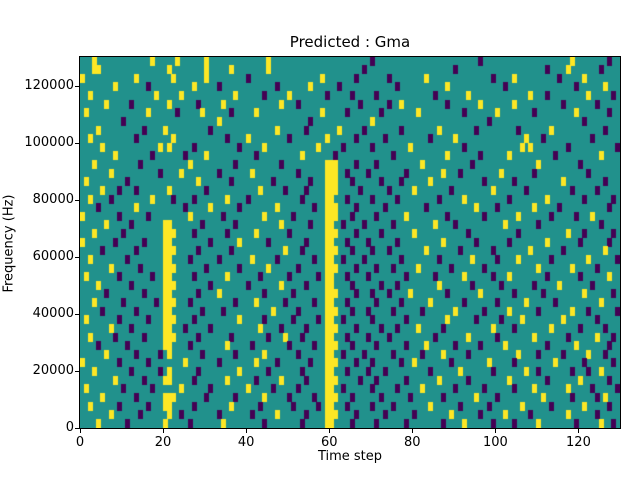 The height and width of the screenshot is (480, 640). I want to click on y-tick-label: 60000, so click(53, 256).